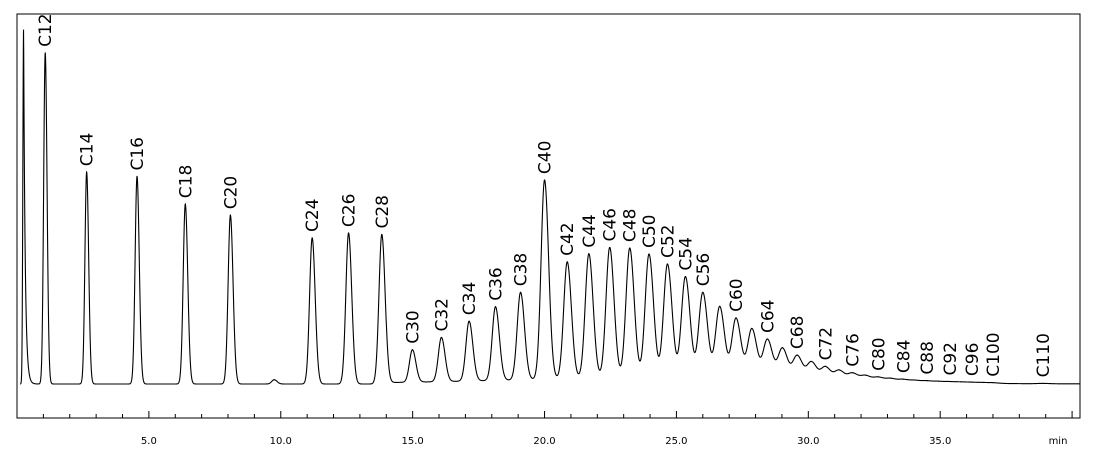 The width and height of the screenshot is (1094, 458). I want to click on peak-label: C56, so click(704, 270).